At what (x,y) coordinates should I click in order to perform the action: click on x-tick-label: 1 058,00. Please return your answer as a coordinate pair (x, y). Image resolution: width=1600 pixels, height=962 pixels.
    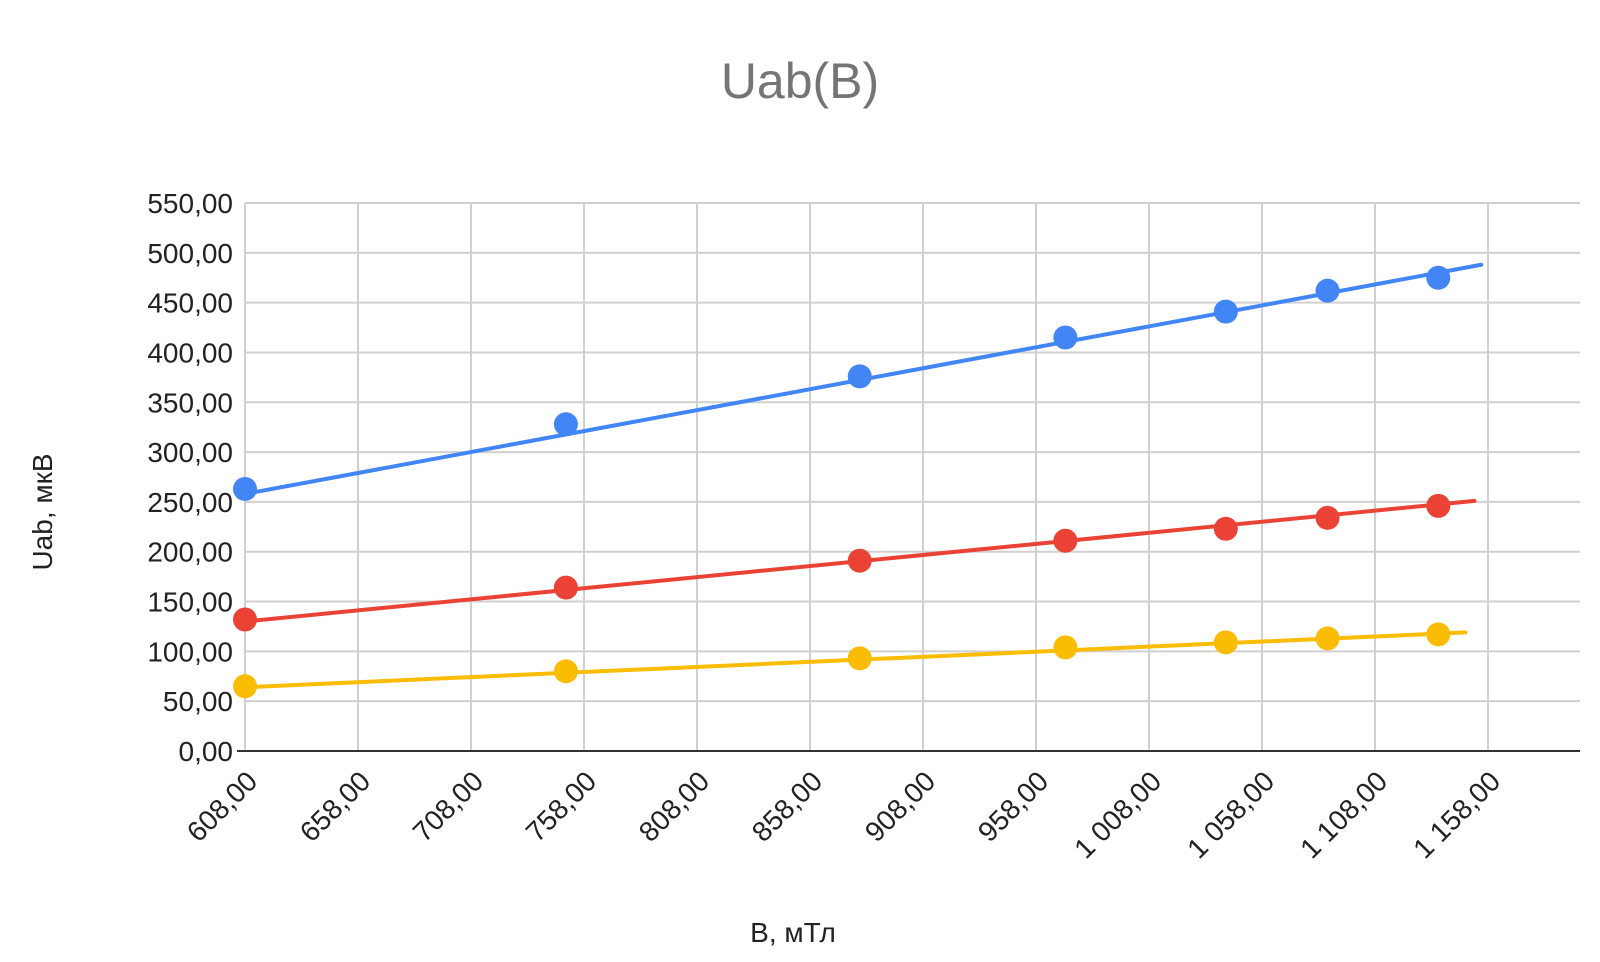
    Looking at the image, I should click on (1230, 814).